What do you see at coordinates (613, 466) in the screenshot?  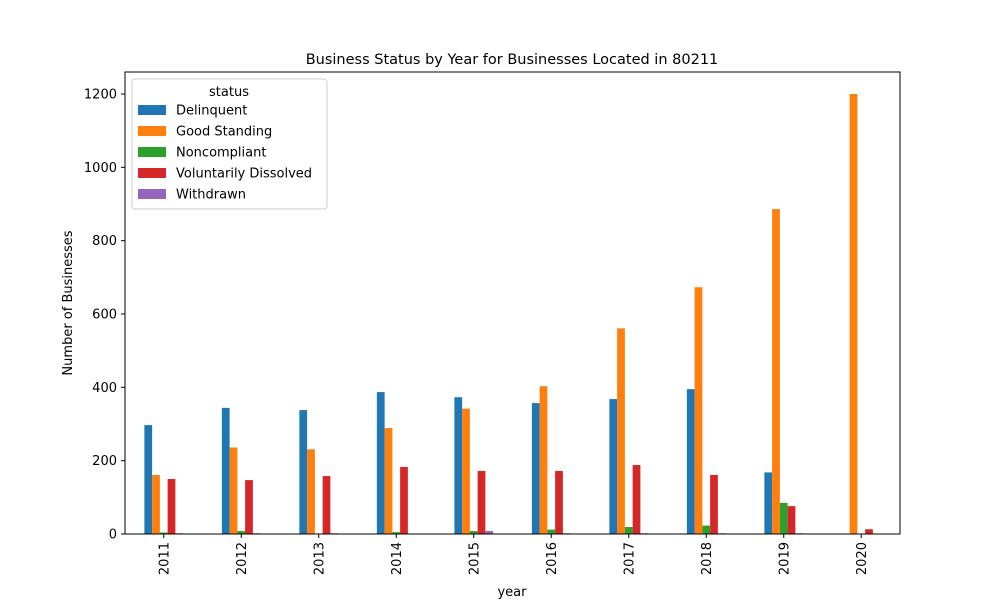 I see `bar-delinquent-2017` at bounding box center [613, 466].